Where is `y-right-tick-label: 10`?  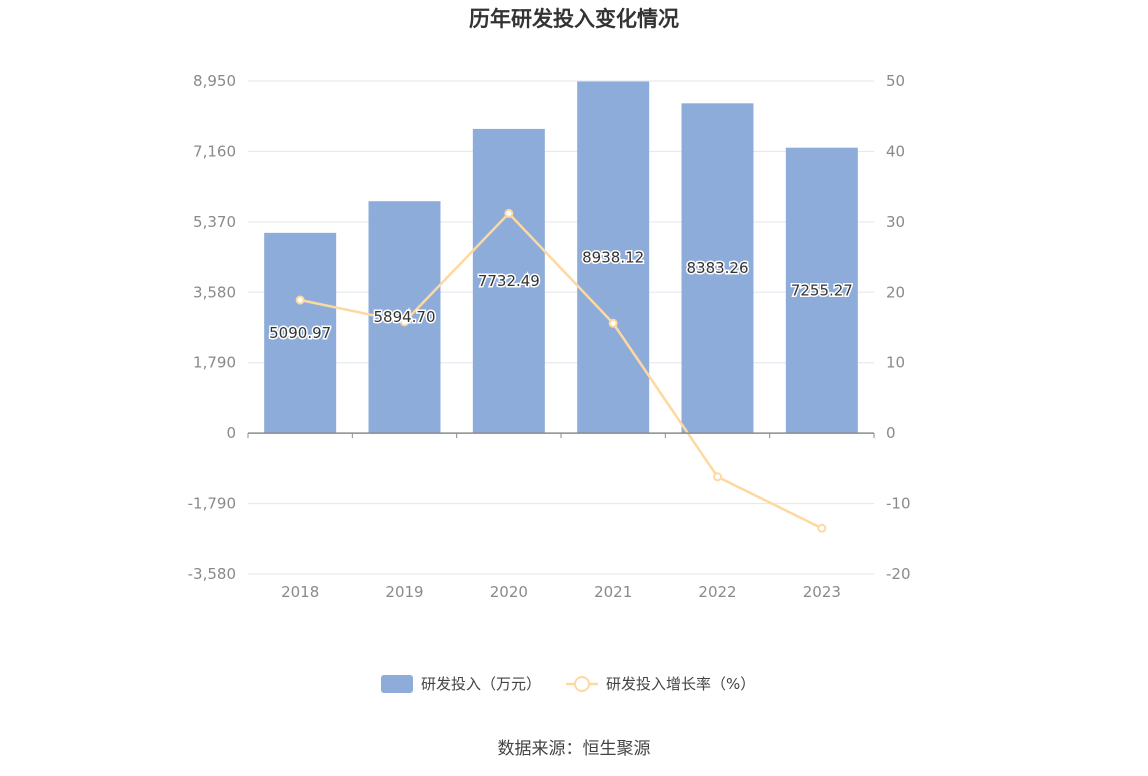
y-right-tick-label: 10 is located at coordinates (895, 363).